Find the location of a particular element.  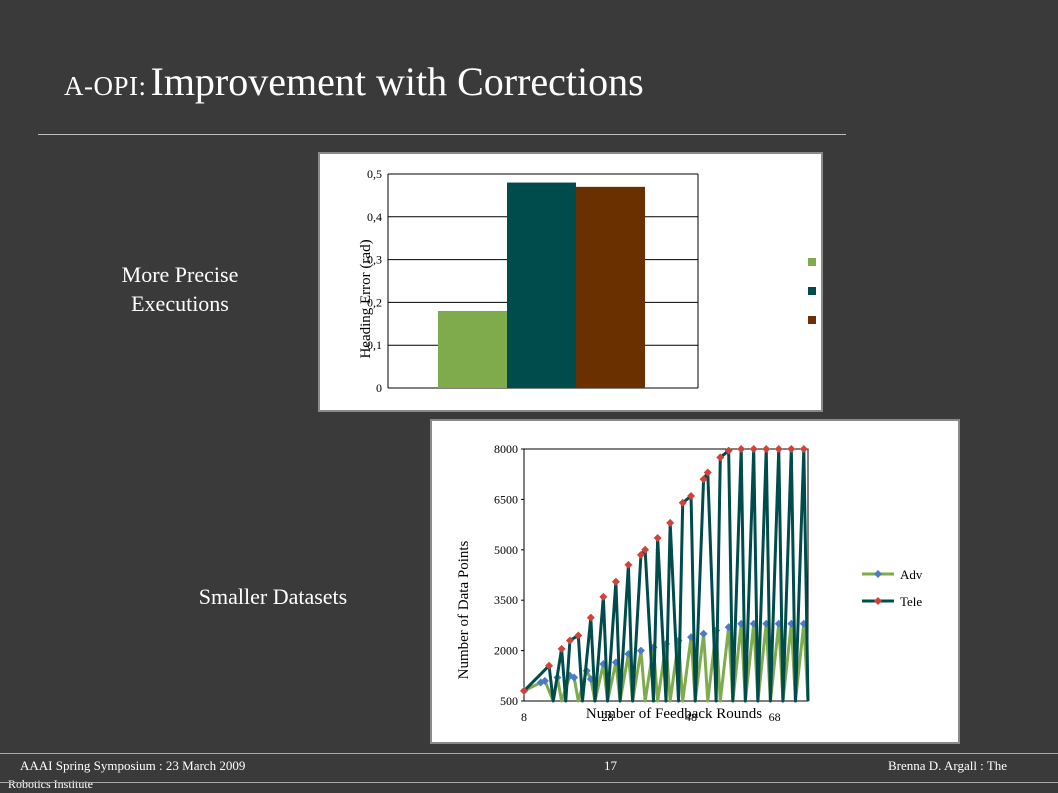

line-y-tick-label: 500 is located at coordinates (509, 701).